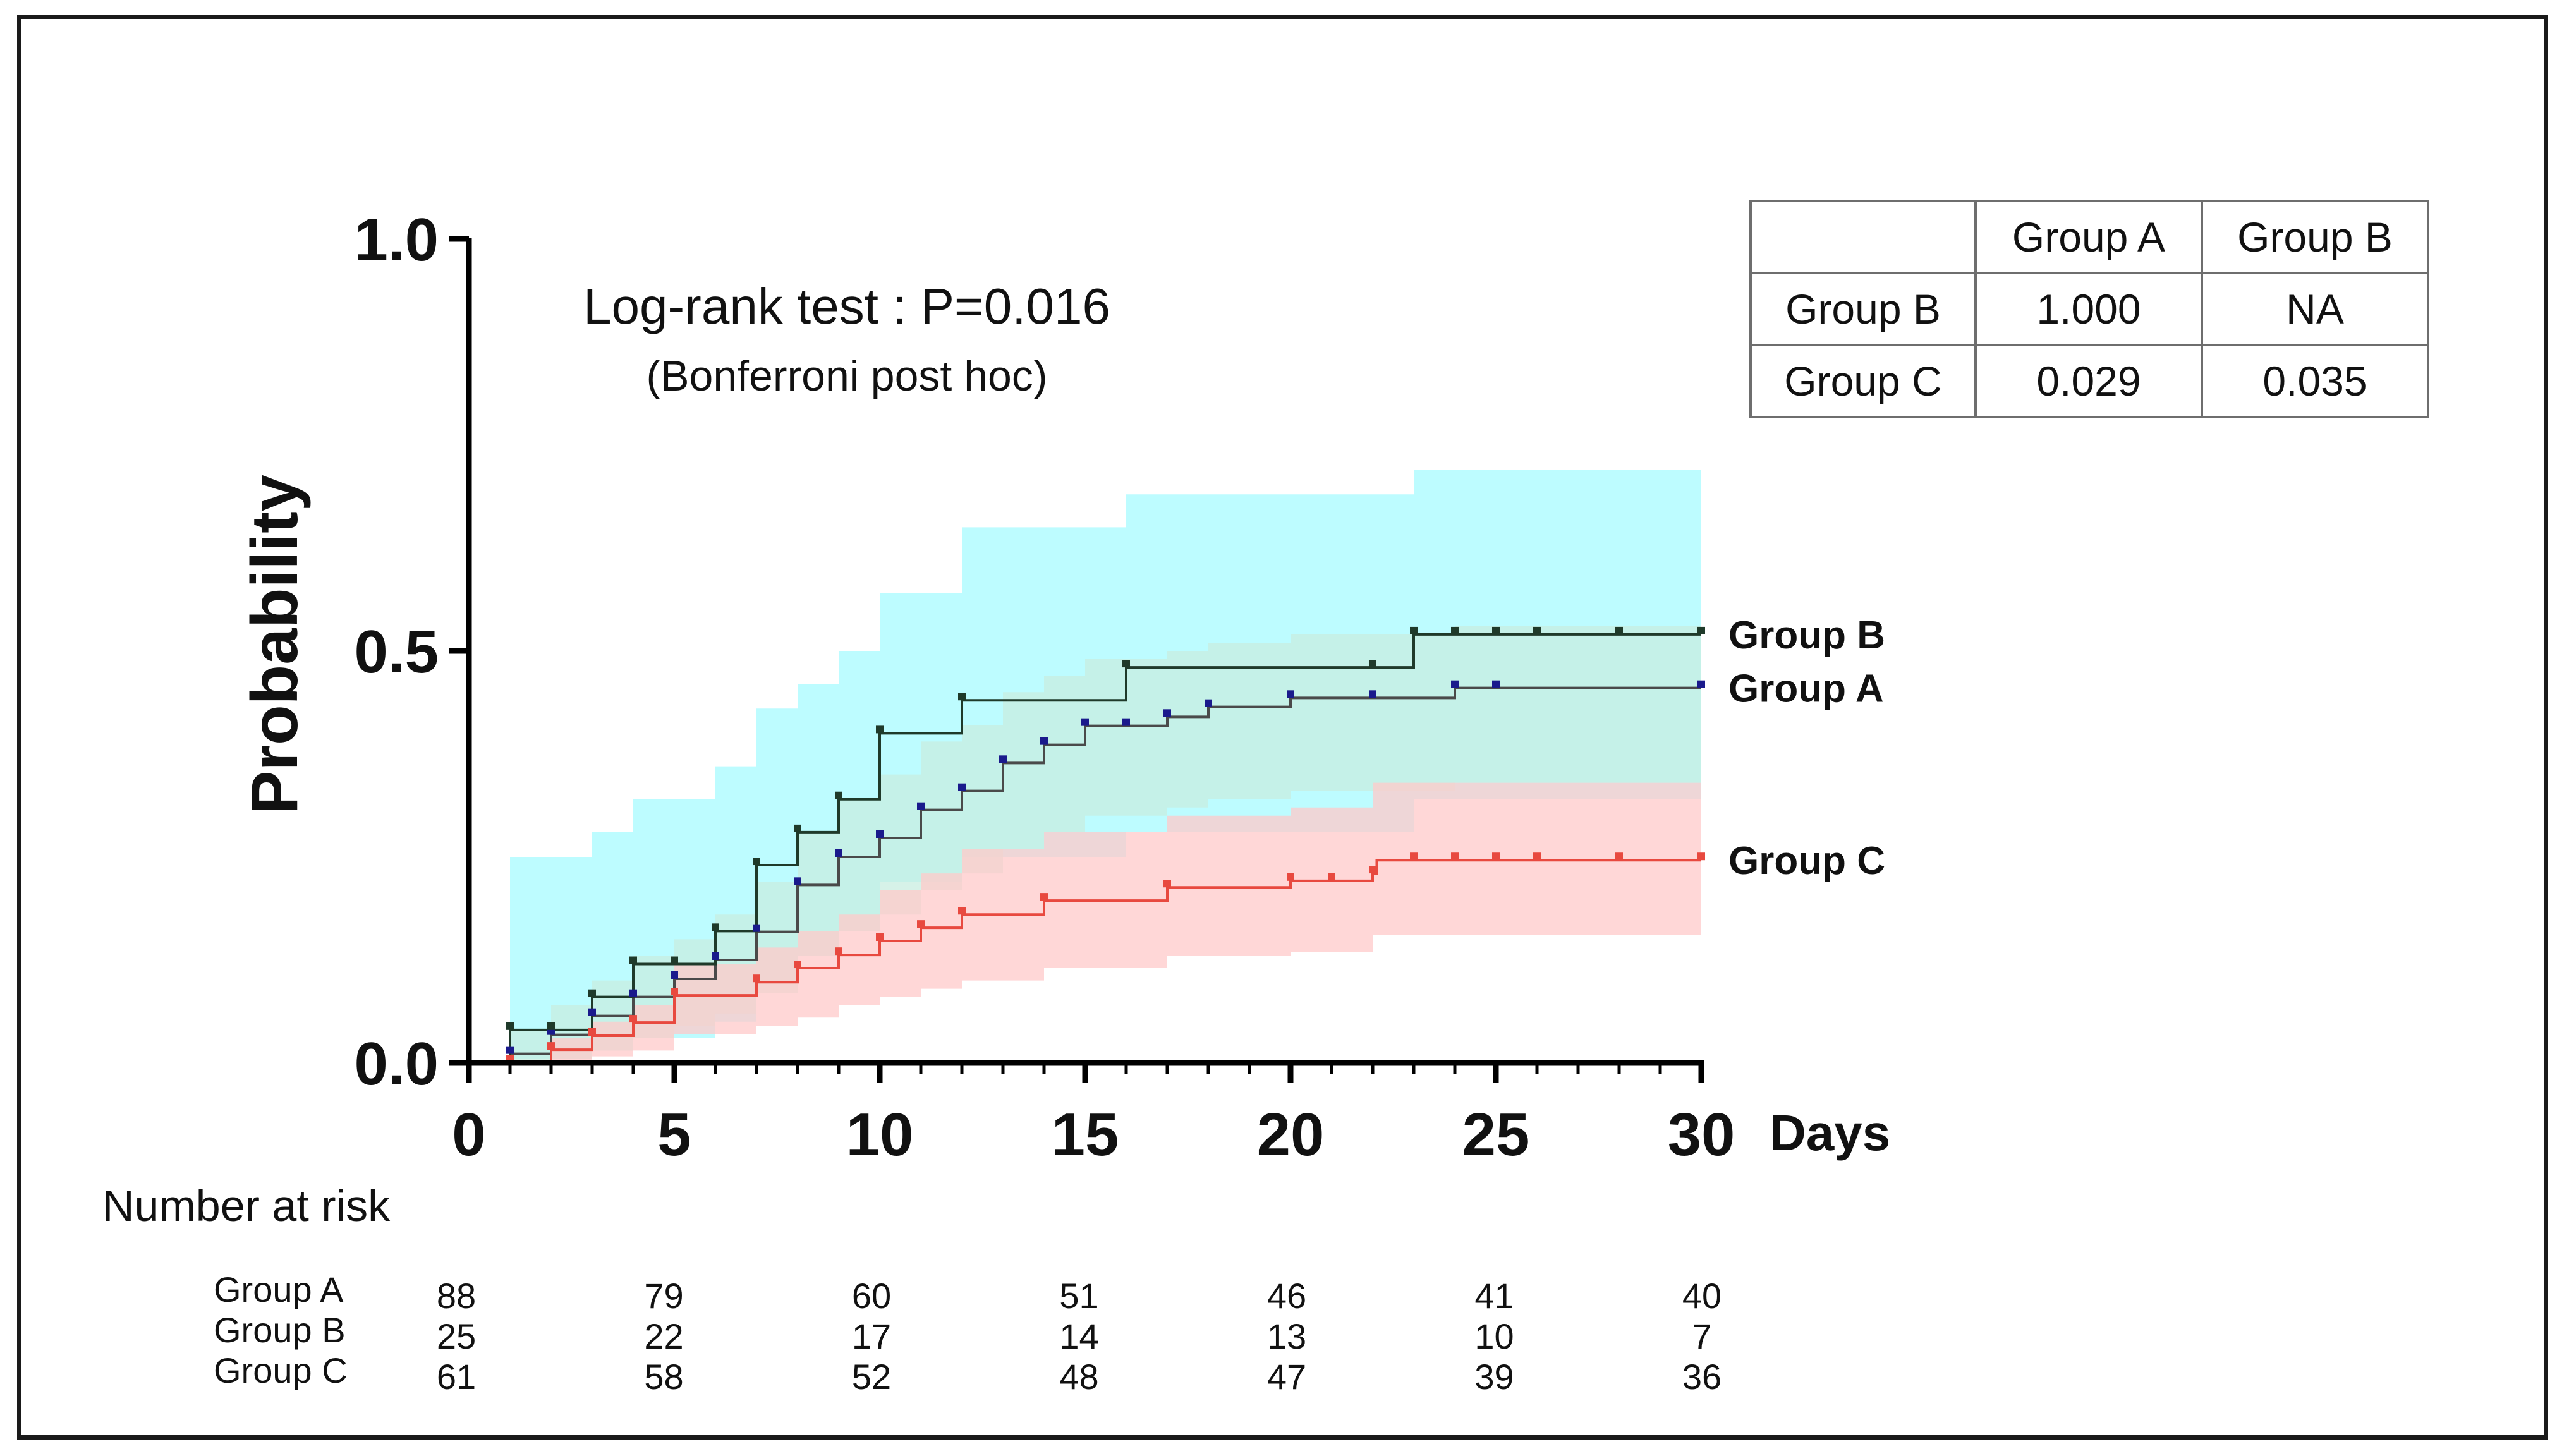 The width and height of the screenshot is (2569, 1456). I want to click on table-row-label: Group C, so click(1863, 381).